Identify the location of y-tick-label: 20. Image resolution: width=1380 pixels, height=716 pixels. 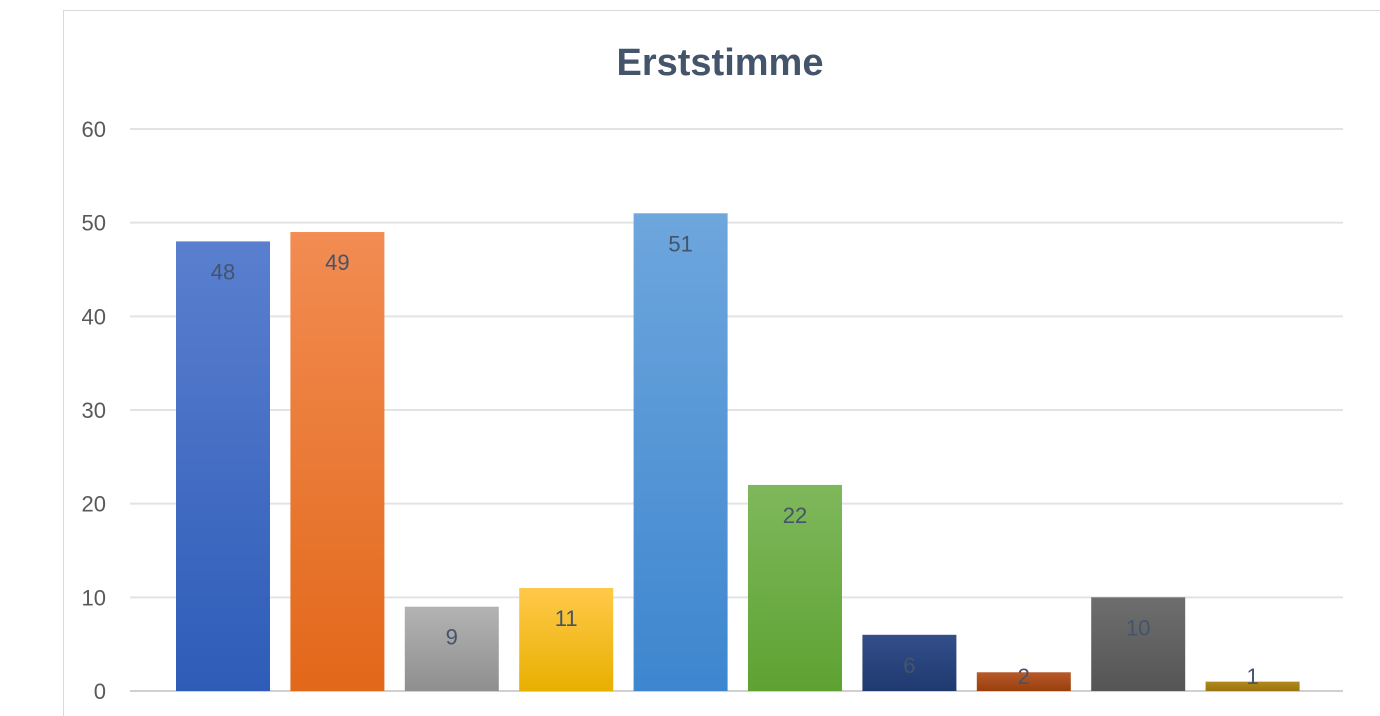
(94, 504).